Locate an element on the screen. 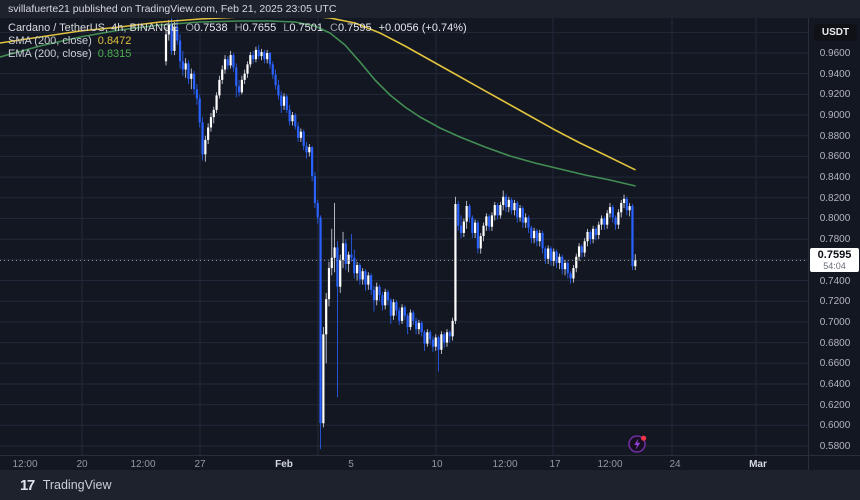  price-axis-label: 0.8000 is located at coordinates (835, 219).